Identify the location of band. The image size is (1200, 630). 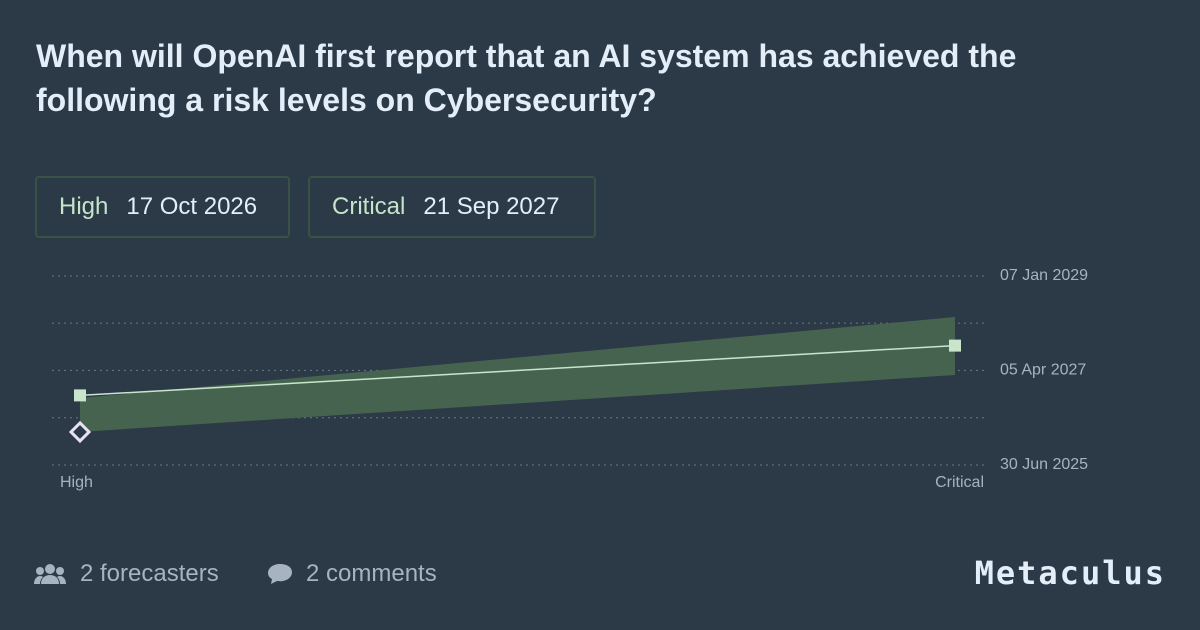
(517, 374).